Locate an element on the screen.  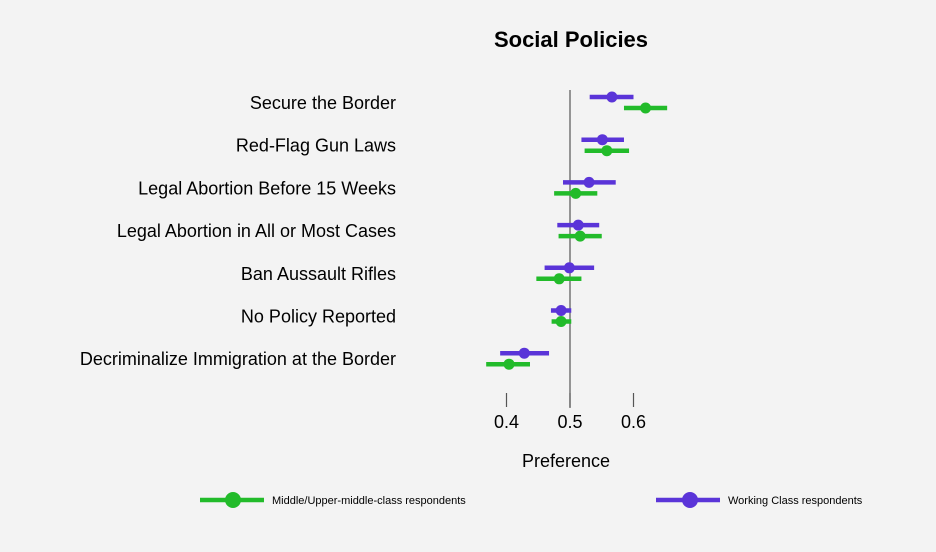
category-label: Red-Flag Gun Laws is located at coordinates (316, 146).